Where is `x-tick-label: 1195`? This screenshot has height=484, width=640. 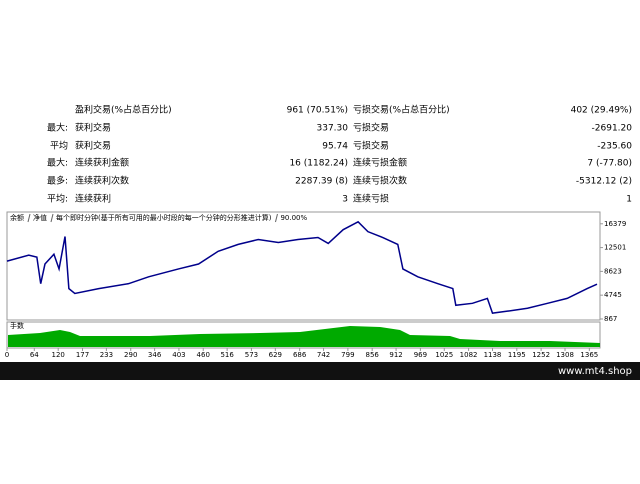 x-tick-label: 1195 is located at coordinates (517, 355).